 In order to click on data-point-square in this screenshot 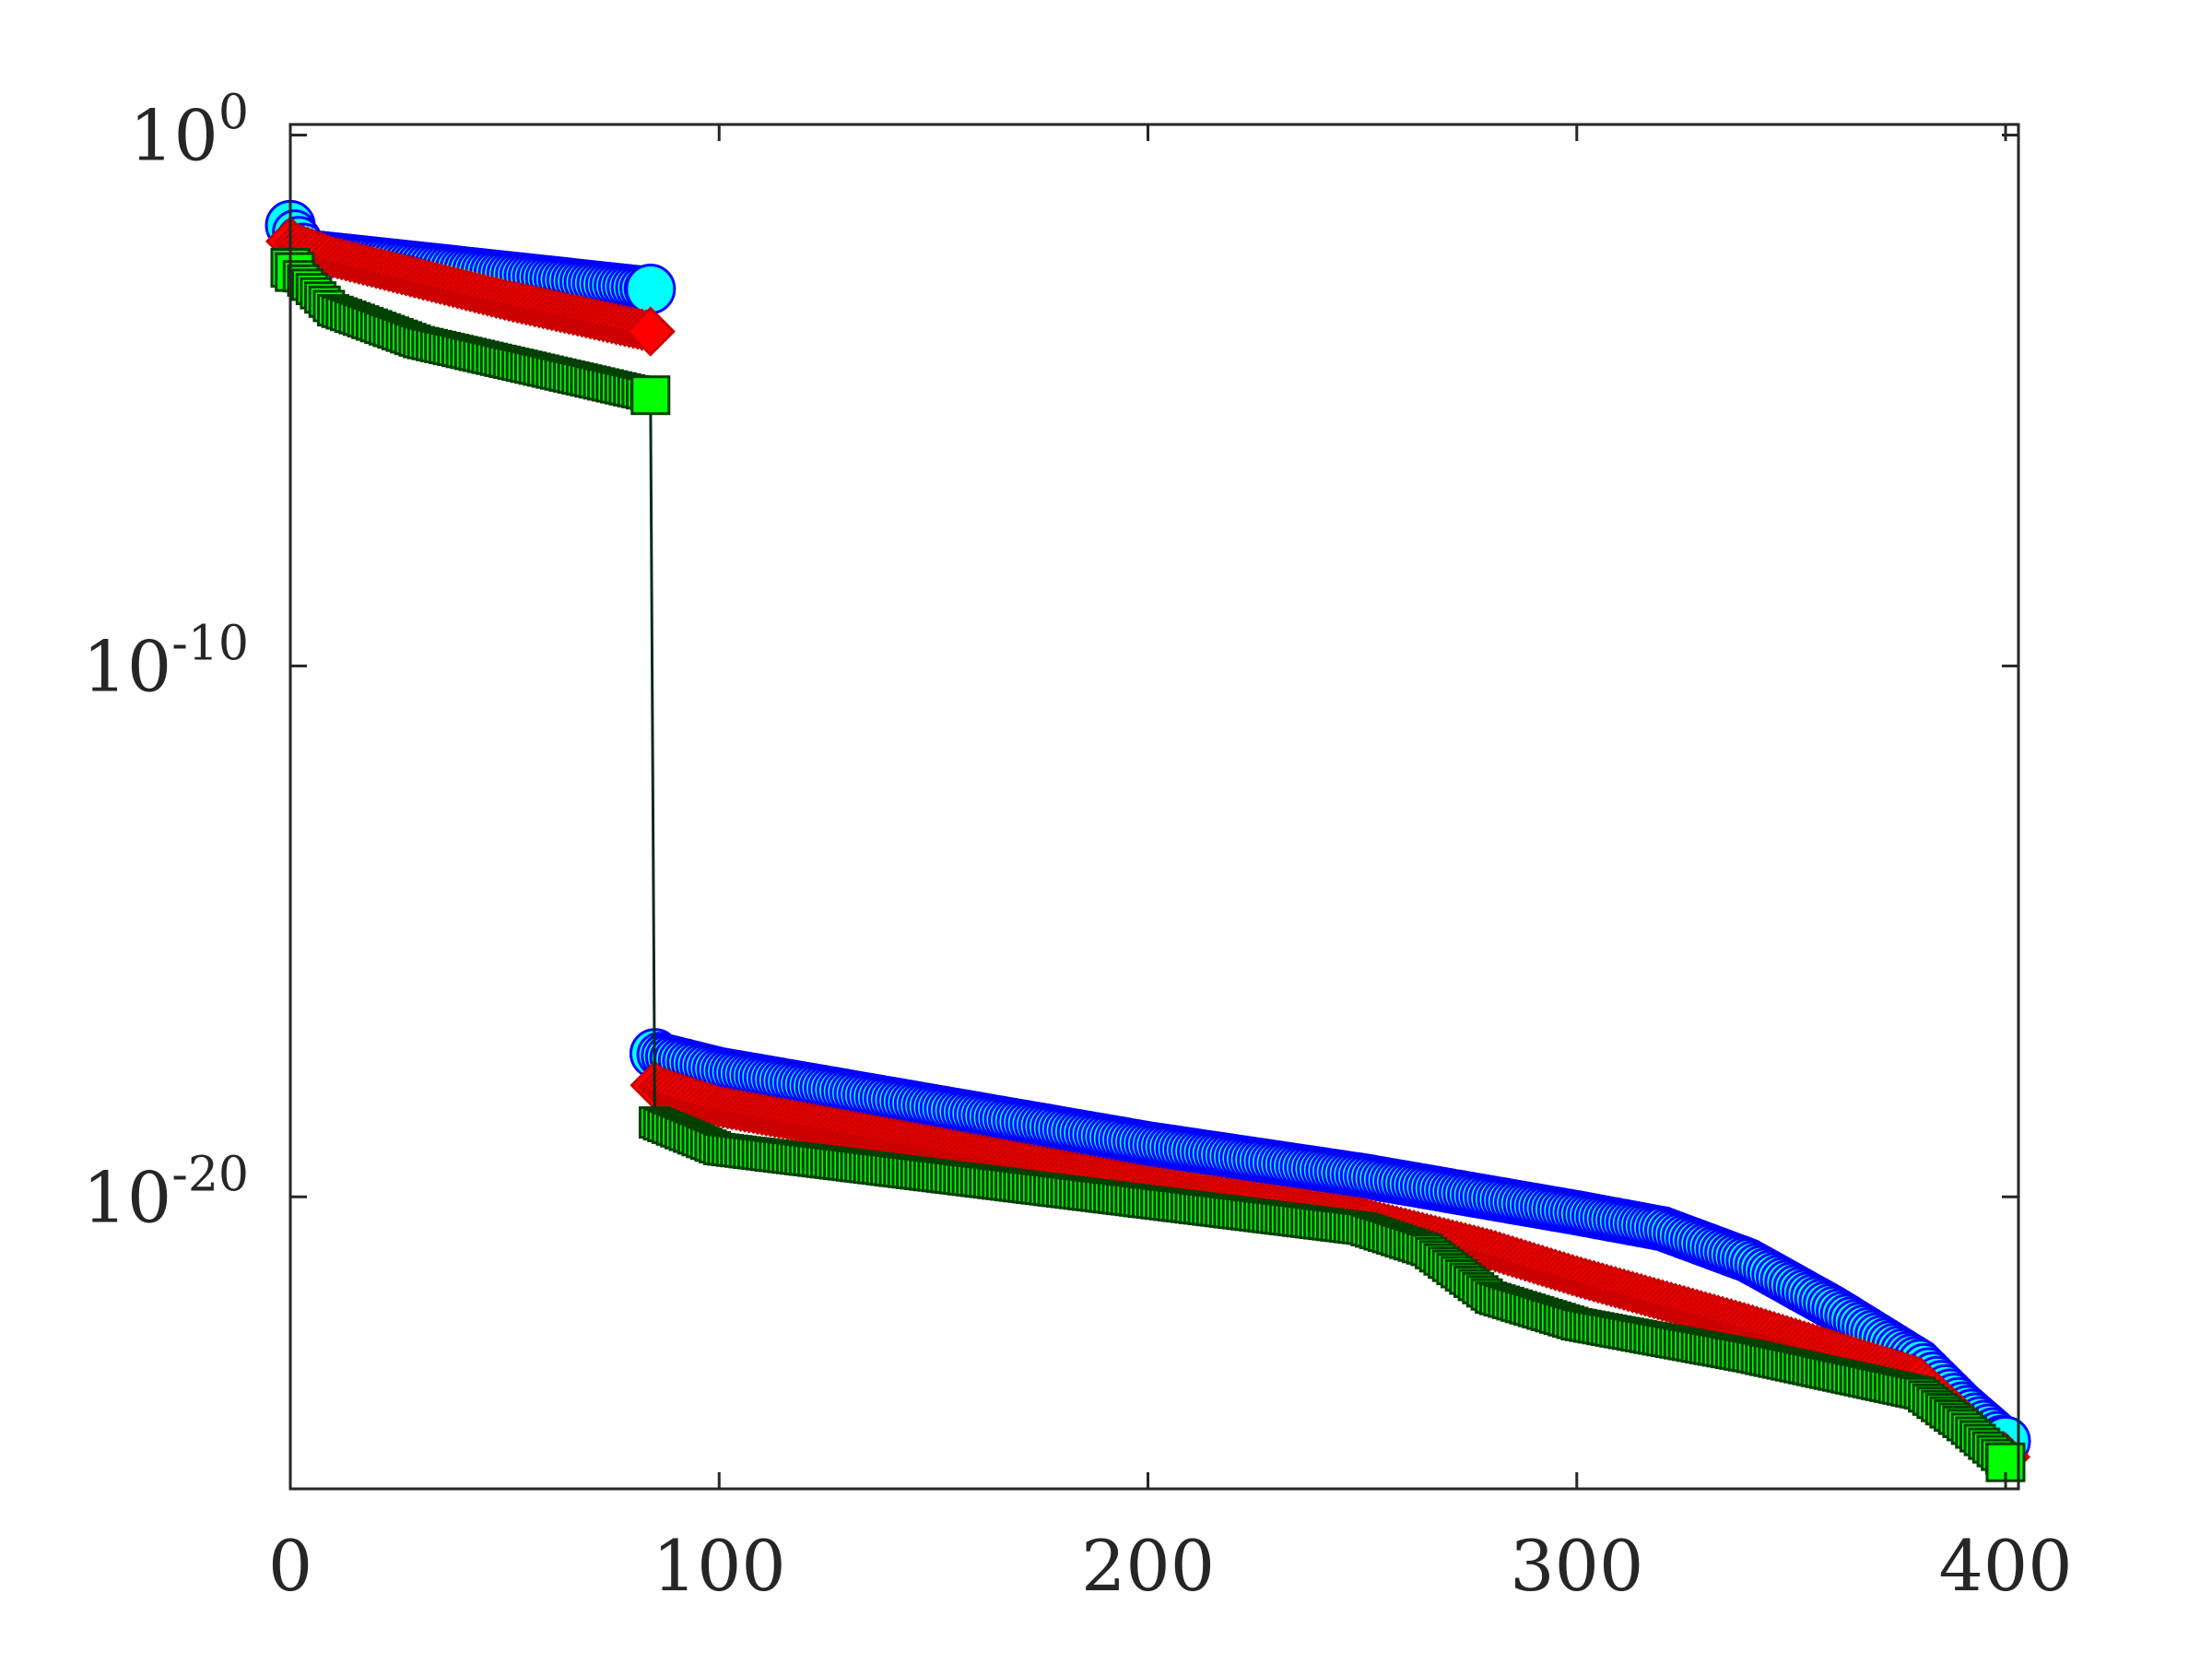, I will do `click(650, 395)`.